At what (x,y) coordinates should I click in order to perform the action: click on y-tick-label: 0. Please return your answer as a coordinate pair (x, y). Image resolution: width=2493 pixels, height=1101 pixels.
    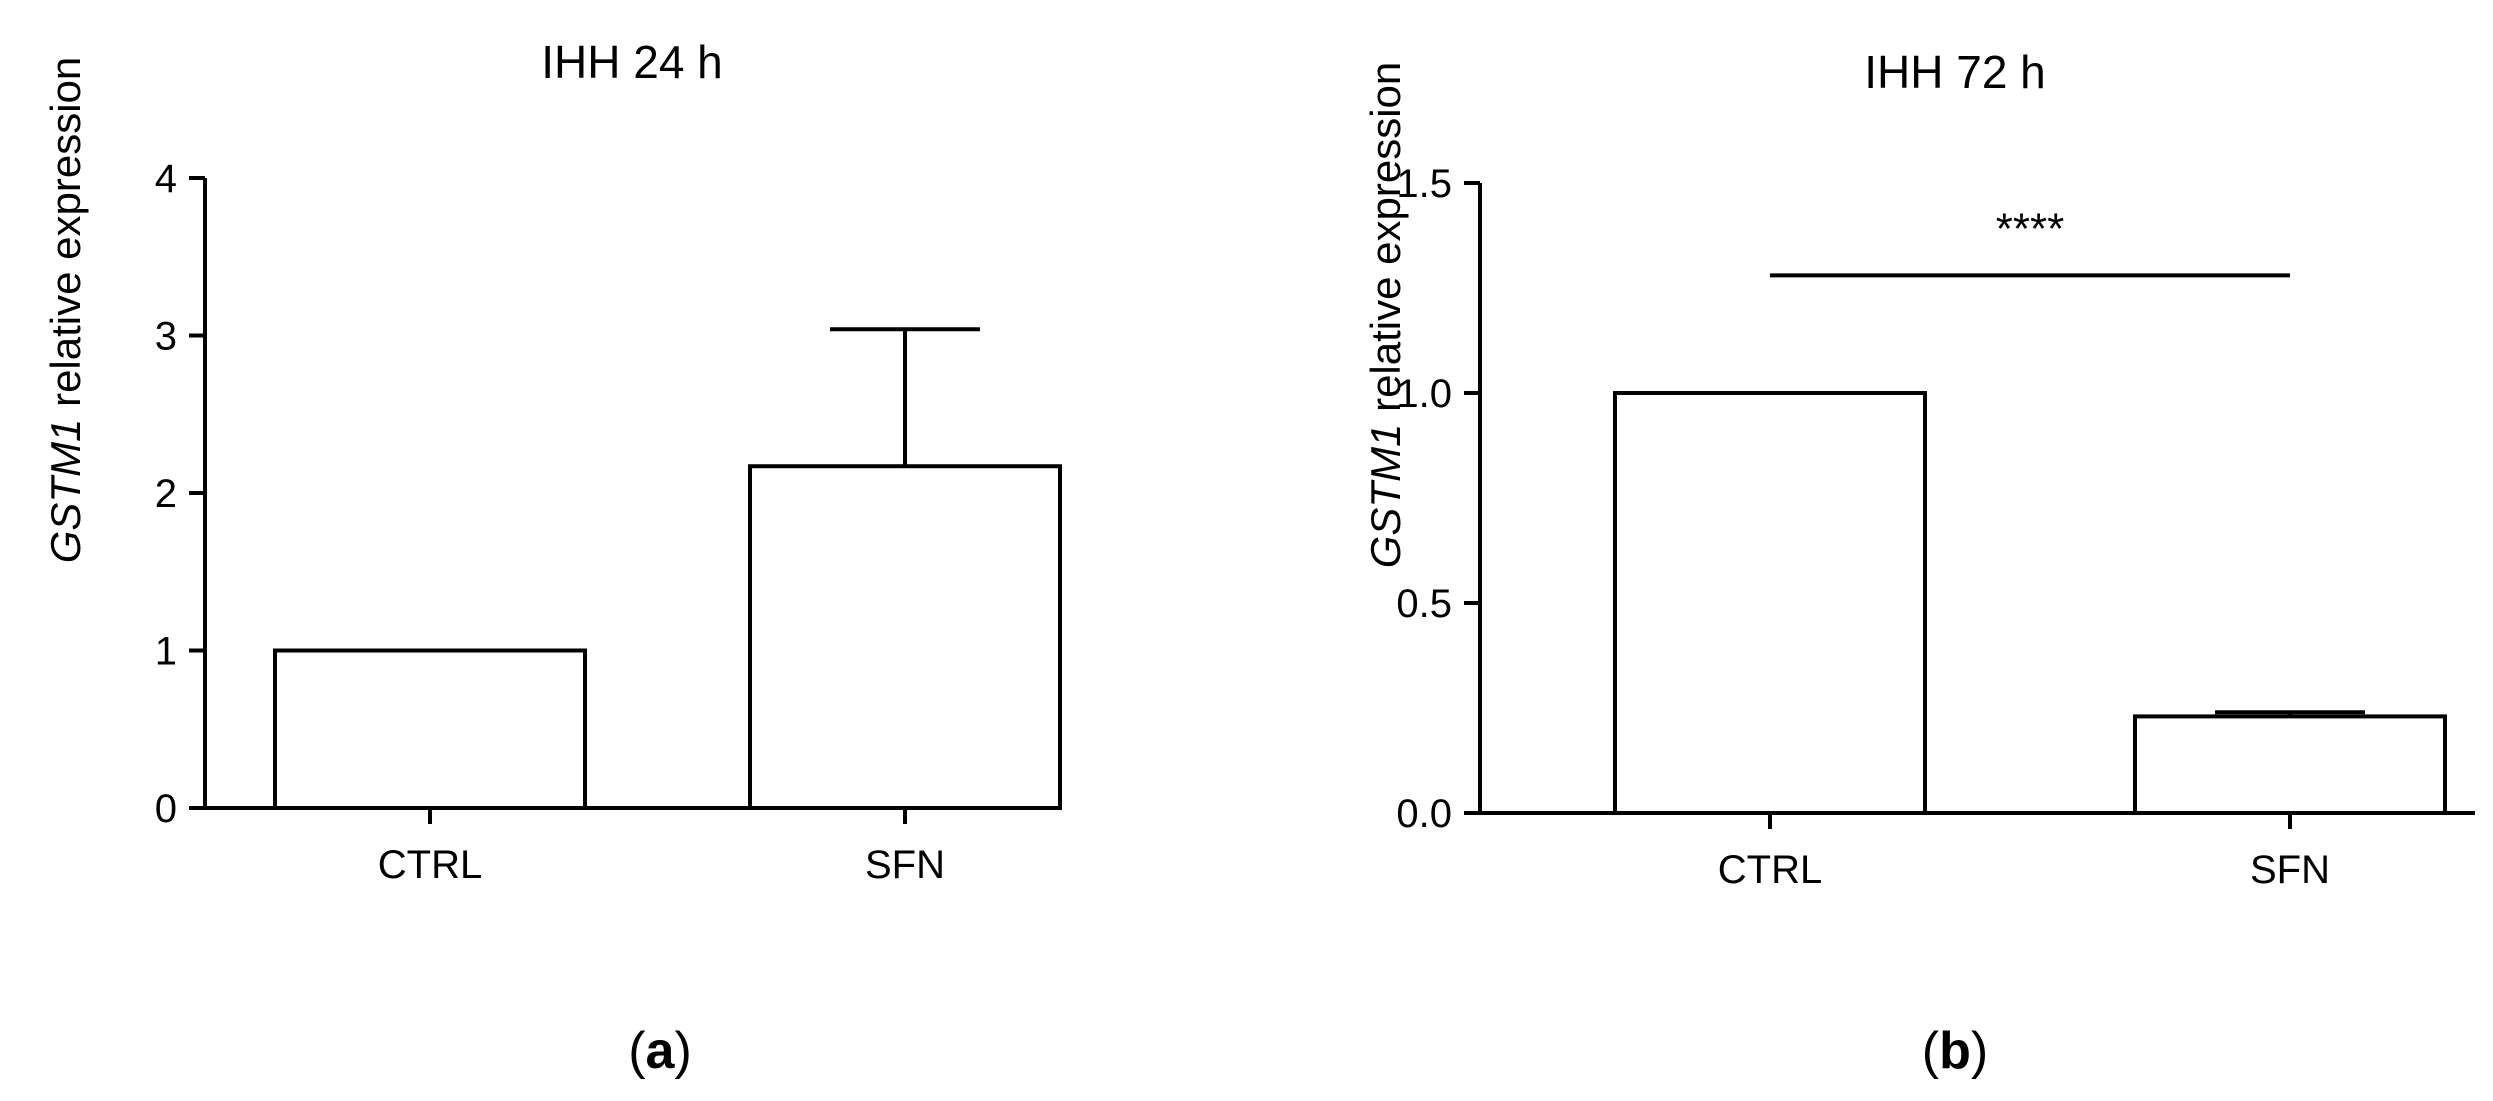
    Looking at the image, I should click on (166, 809).